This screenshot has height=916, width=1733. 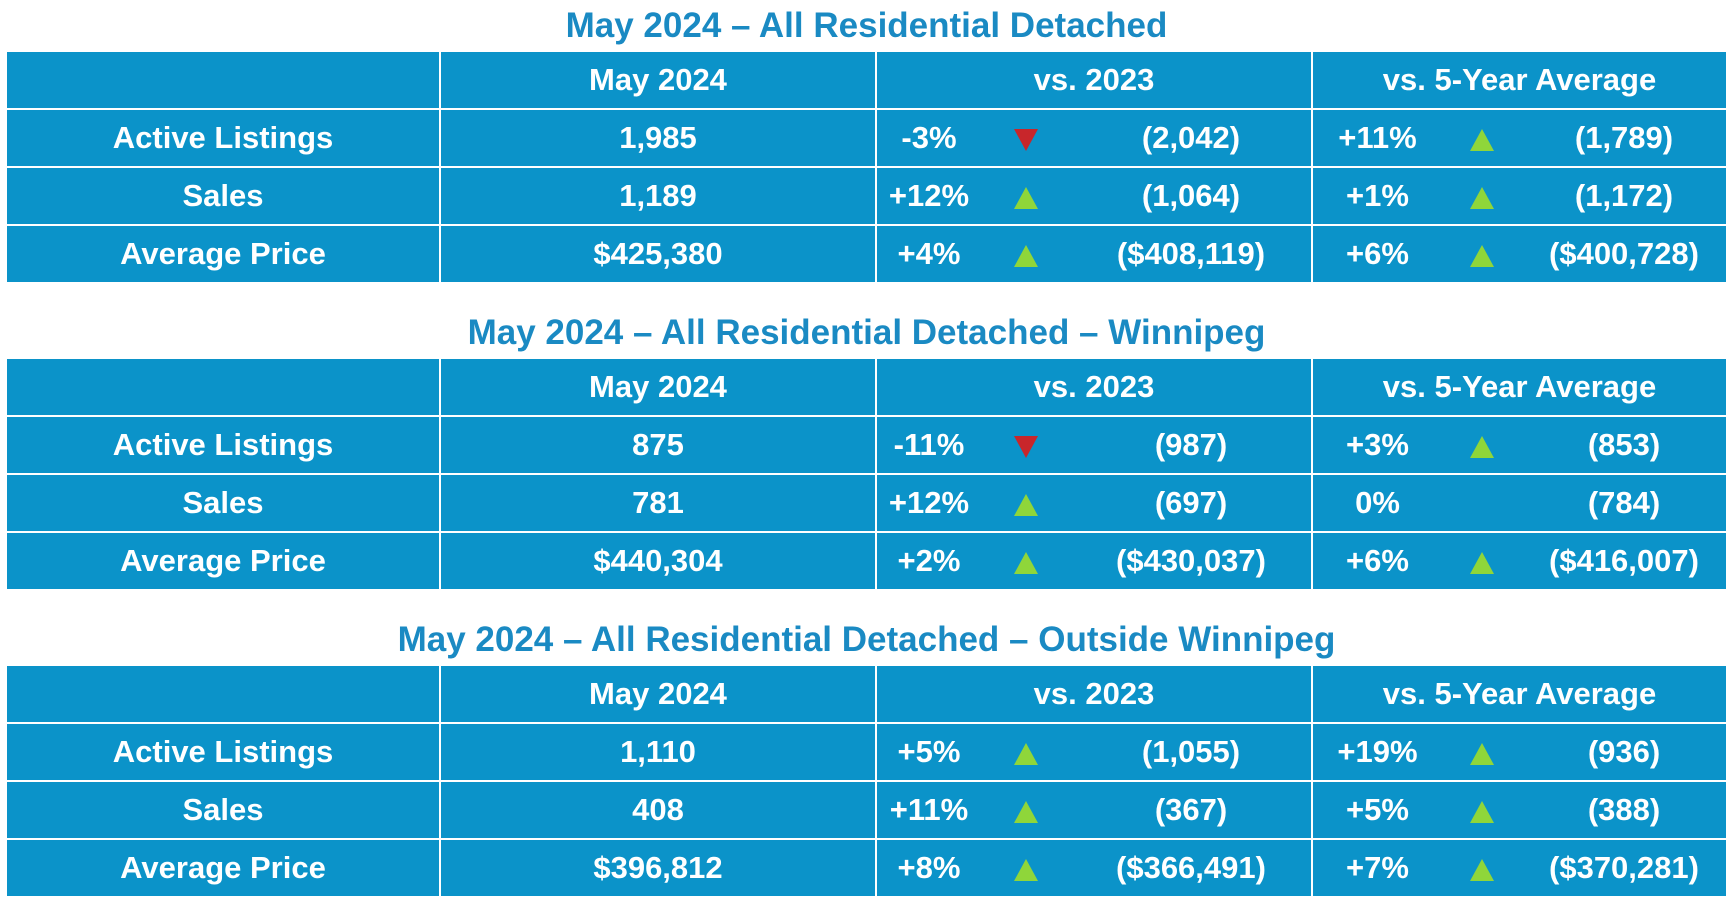 I want to click on vs-5yr-pct: +5%, so click(x=1376, y=810).